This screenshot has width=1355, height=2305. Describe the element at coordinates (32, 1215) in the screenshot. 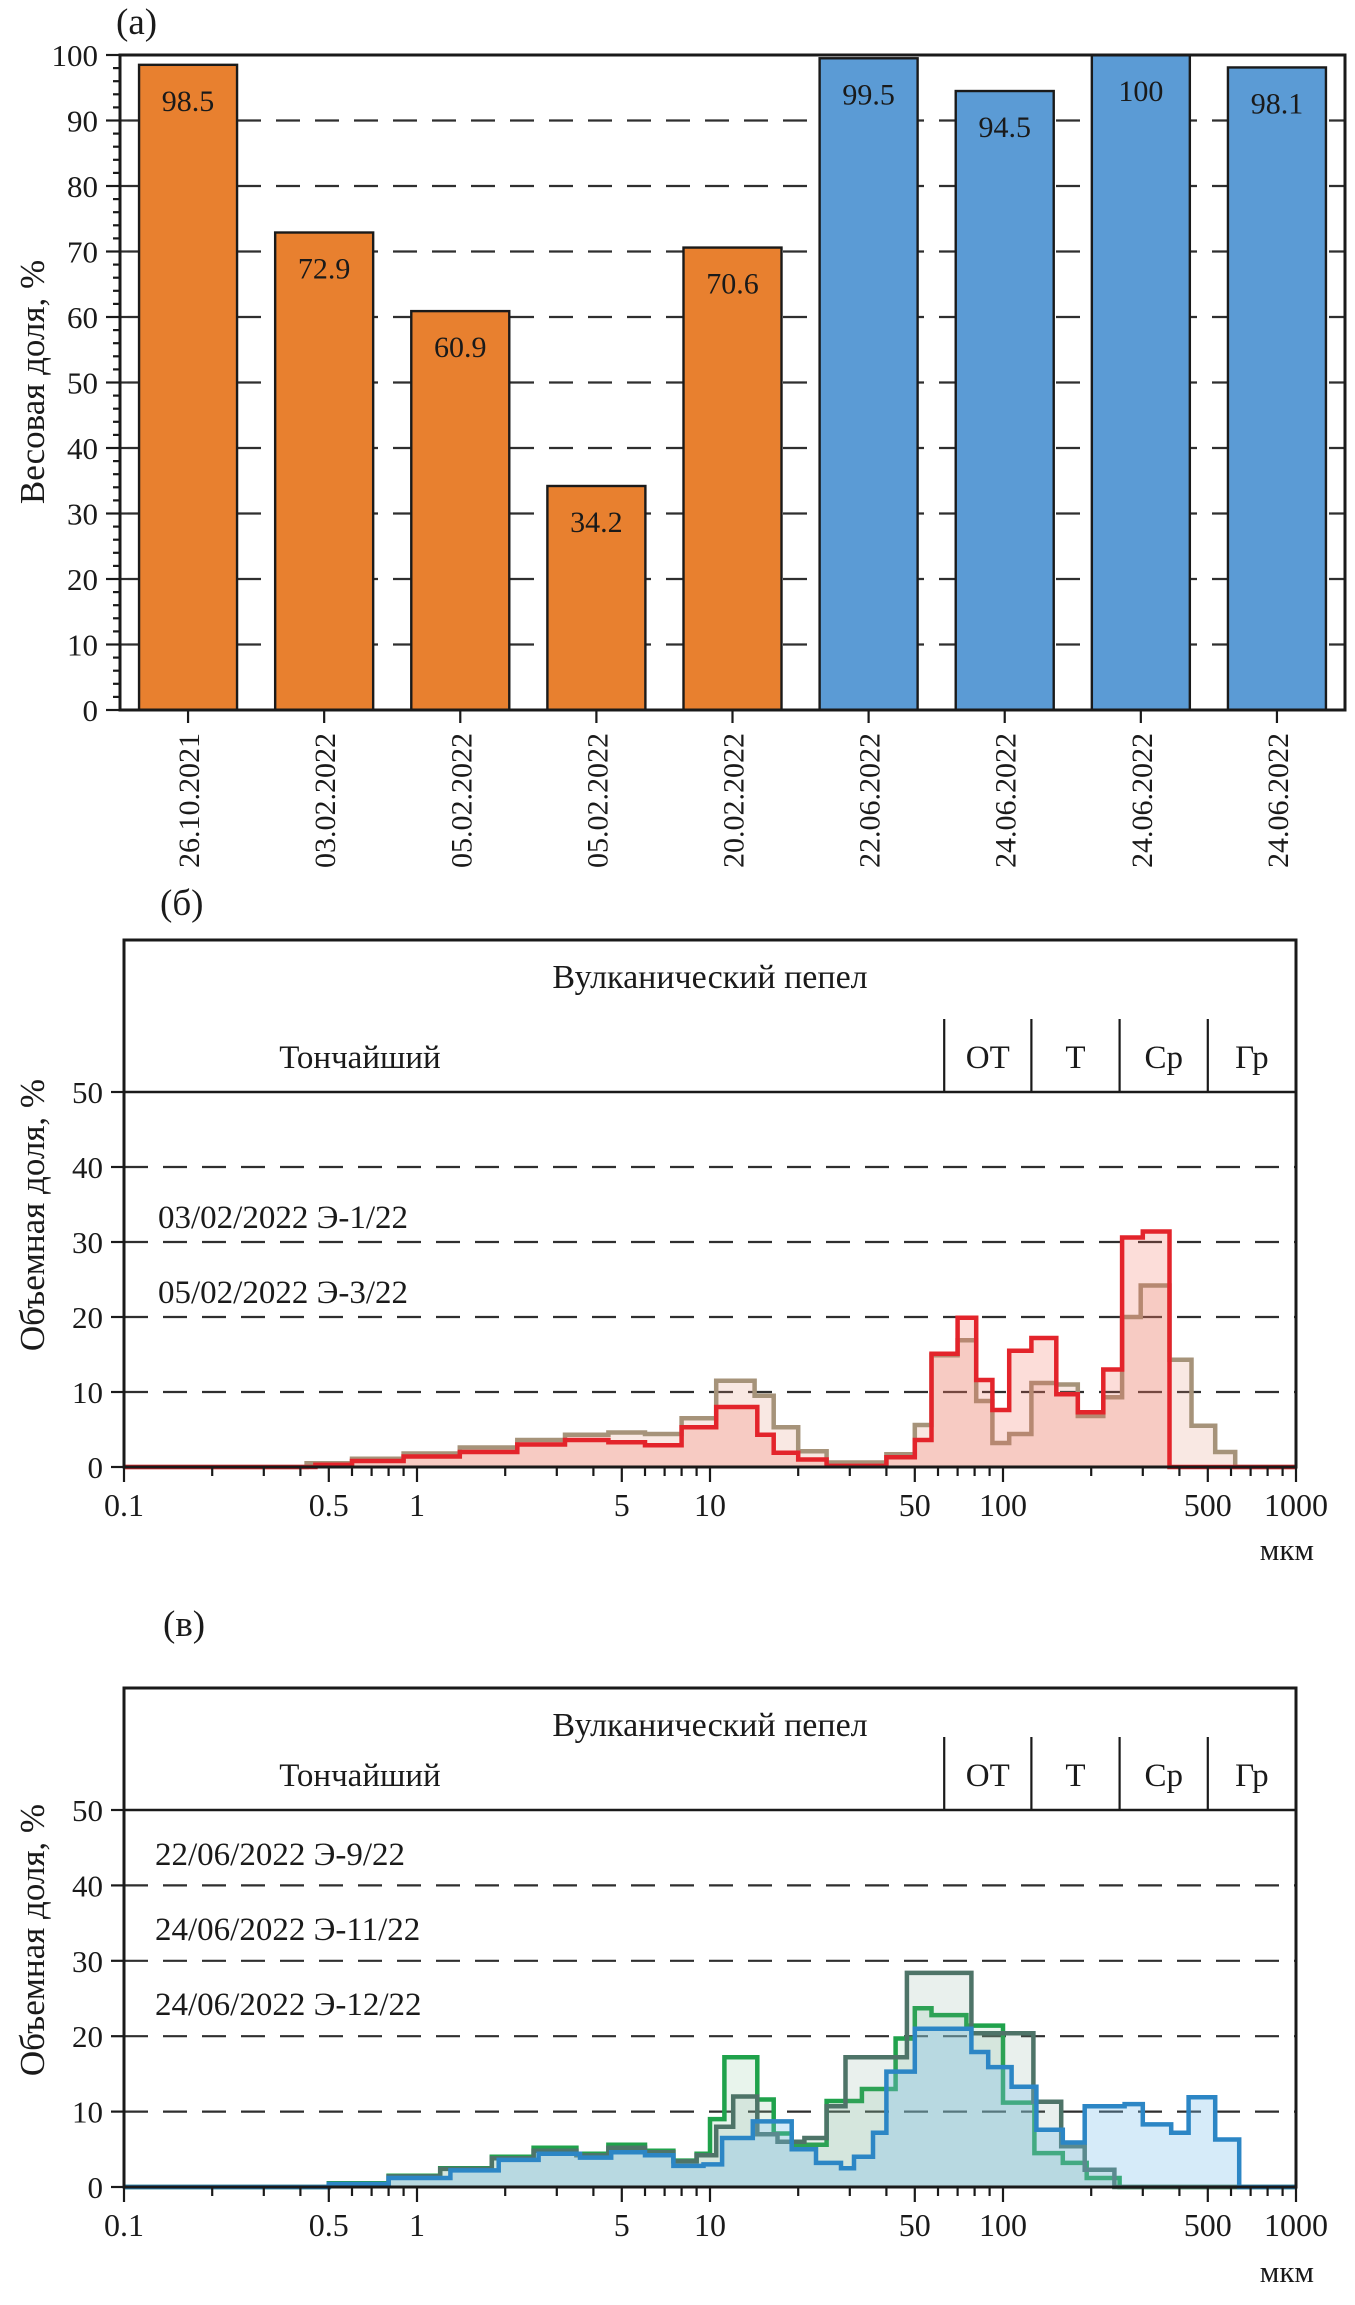

I see `panel-b-y-axis-title: Объемная доля, %` at that location.